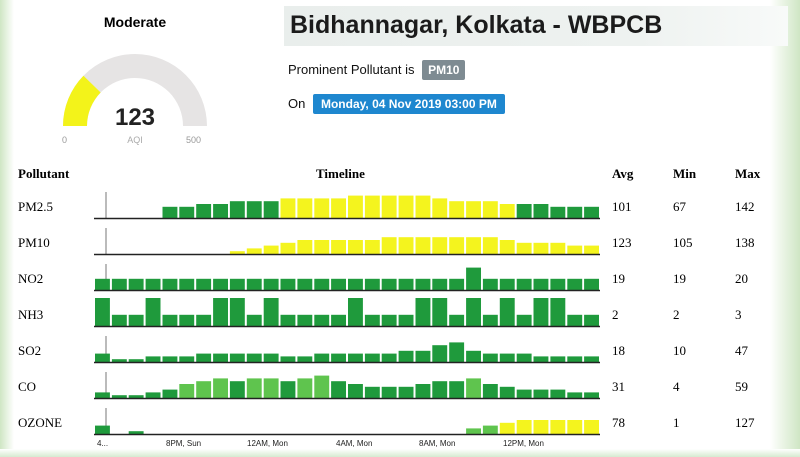 The image size is (800, 457). What do you see at coordinates (135, 117) in the screenshot?
I see `aqi-value: 123` at bounding box center [135, 117].